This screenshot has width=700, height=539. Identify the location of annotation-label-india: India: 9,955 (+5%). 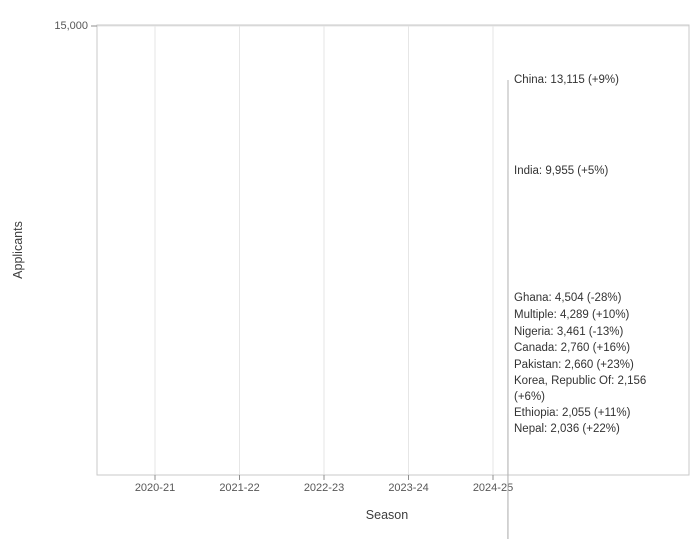
(561, 171).